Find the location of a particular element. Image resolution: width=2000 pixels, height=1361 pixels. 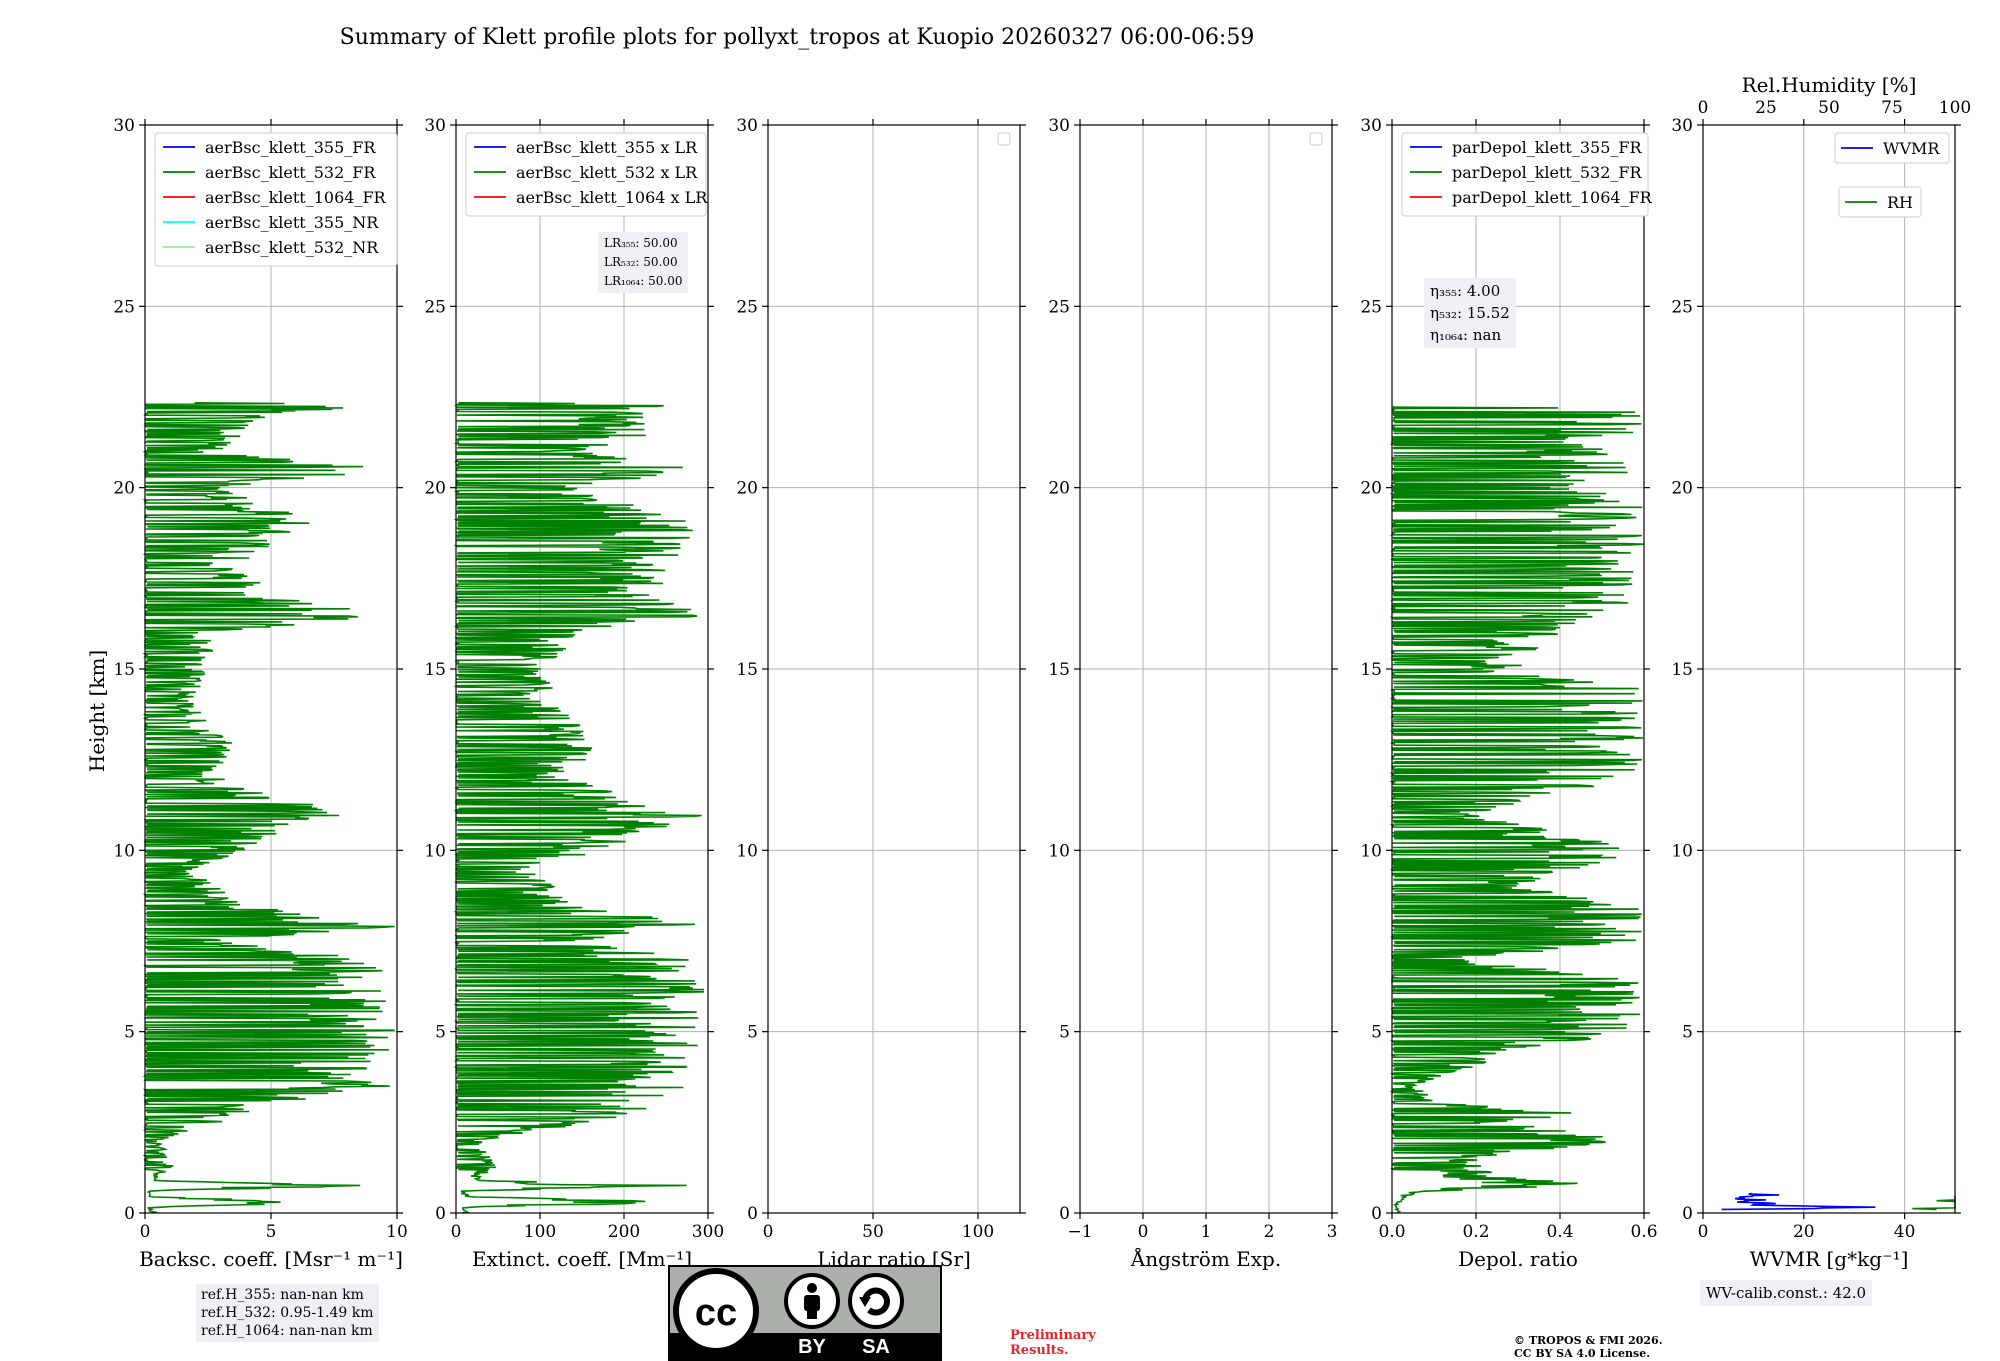

lr-box: LR₃₅₅: 50.00 LR₅₃₂: 50.00 LR₁₀₆₄: 50.00 is located at coordinates (643, 262).